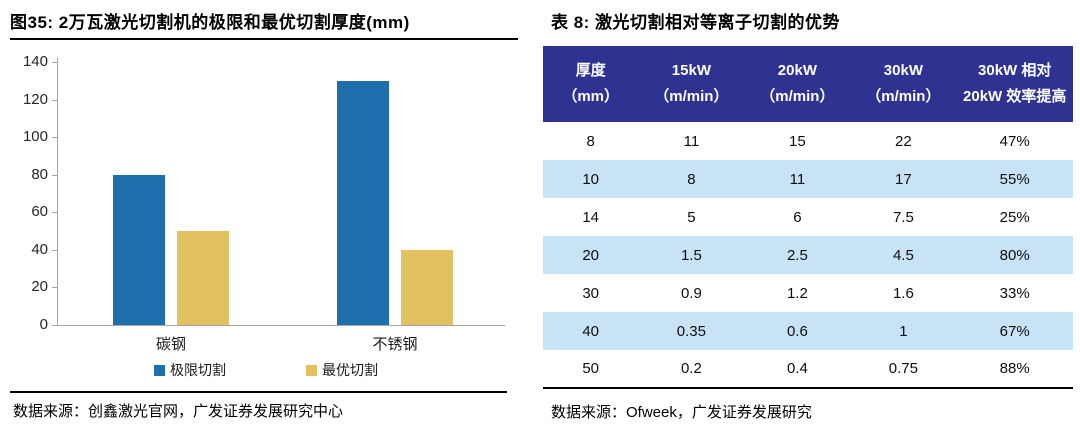  What do you see at coordinates (57, 191) in the screenshot?
I see `y-axis-line` at bounding box center [57, 191].